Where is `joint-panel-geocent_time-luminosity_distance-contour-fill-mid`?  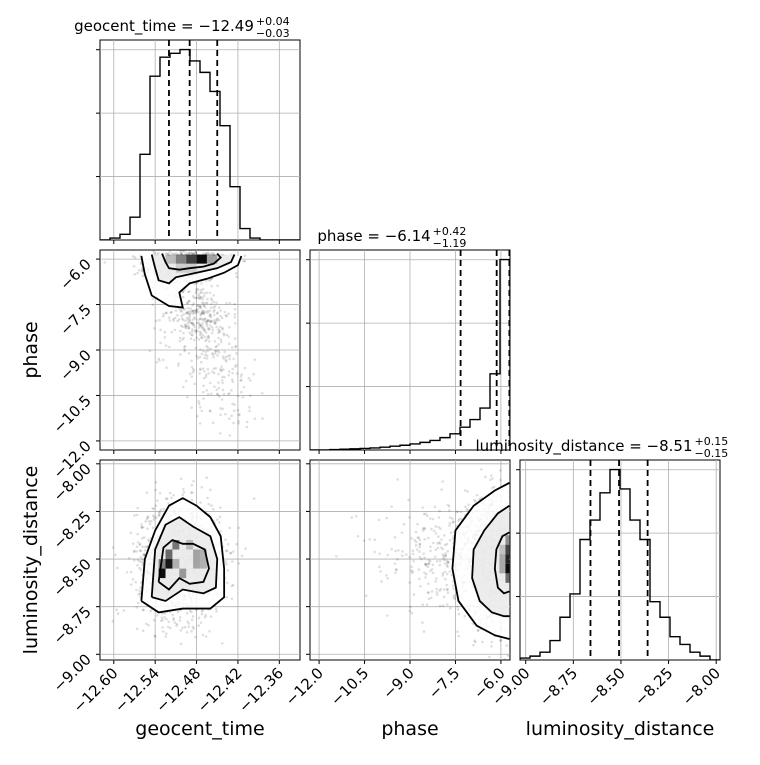 joint-panel-geocent_time-luminosity_distance-contour-fill-mid is located at coordinates (184, 559).